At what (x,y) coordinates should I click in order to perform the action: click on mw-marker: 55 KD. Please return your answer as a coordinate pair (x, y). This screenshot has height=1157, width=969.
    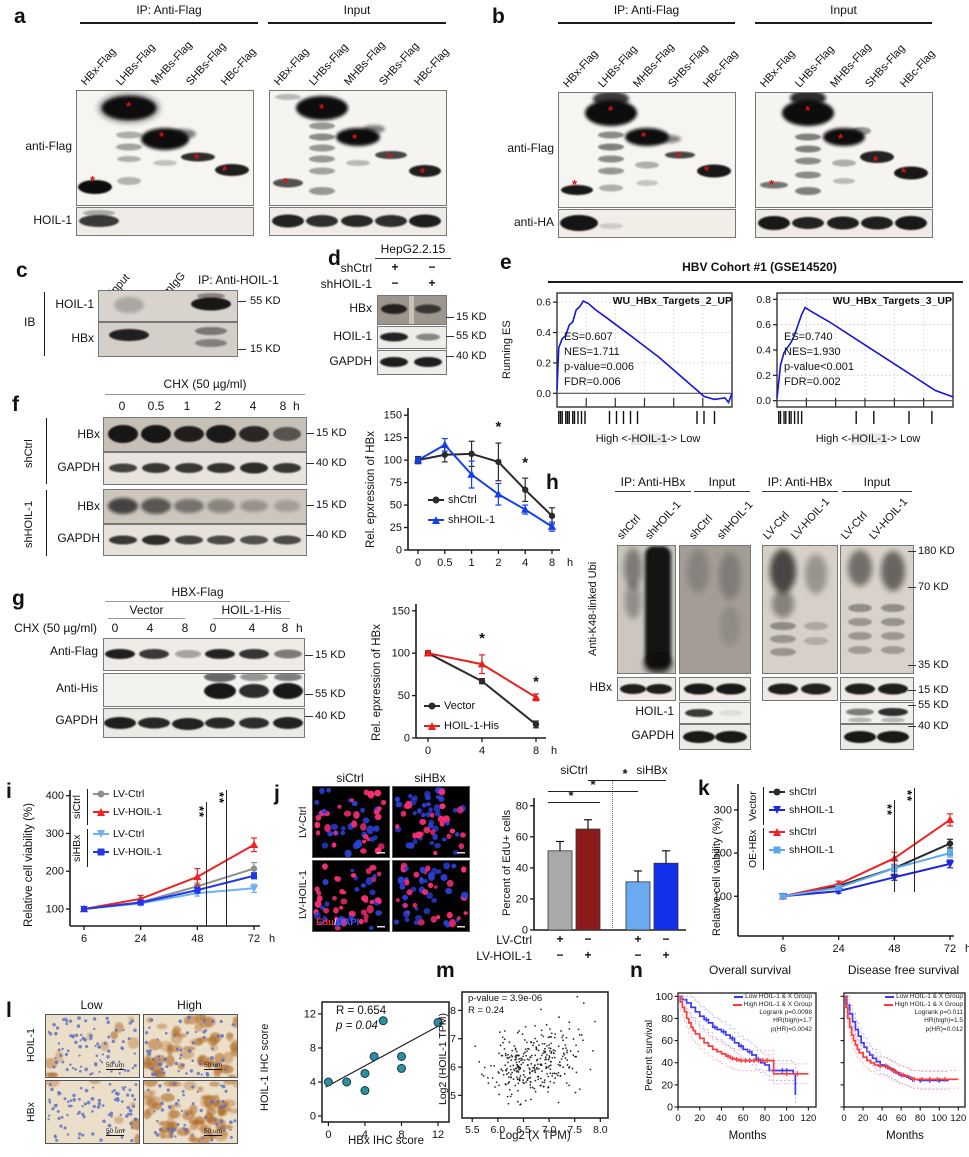
    Looking at the image, I should click on (265, 301).